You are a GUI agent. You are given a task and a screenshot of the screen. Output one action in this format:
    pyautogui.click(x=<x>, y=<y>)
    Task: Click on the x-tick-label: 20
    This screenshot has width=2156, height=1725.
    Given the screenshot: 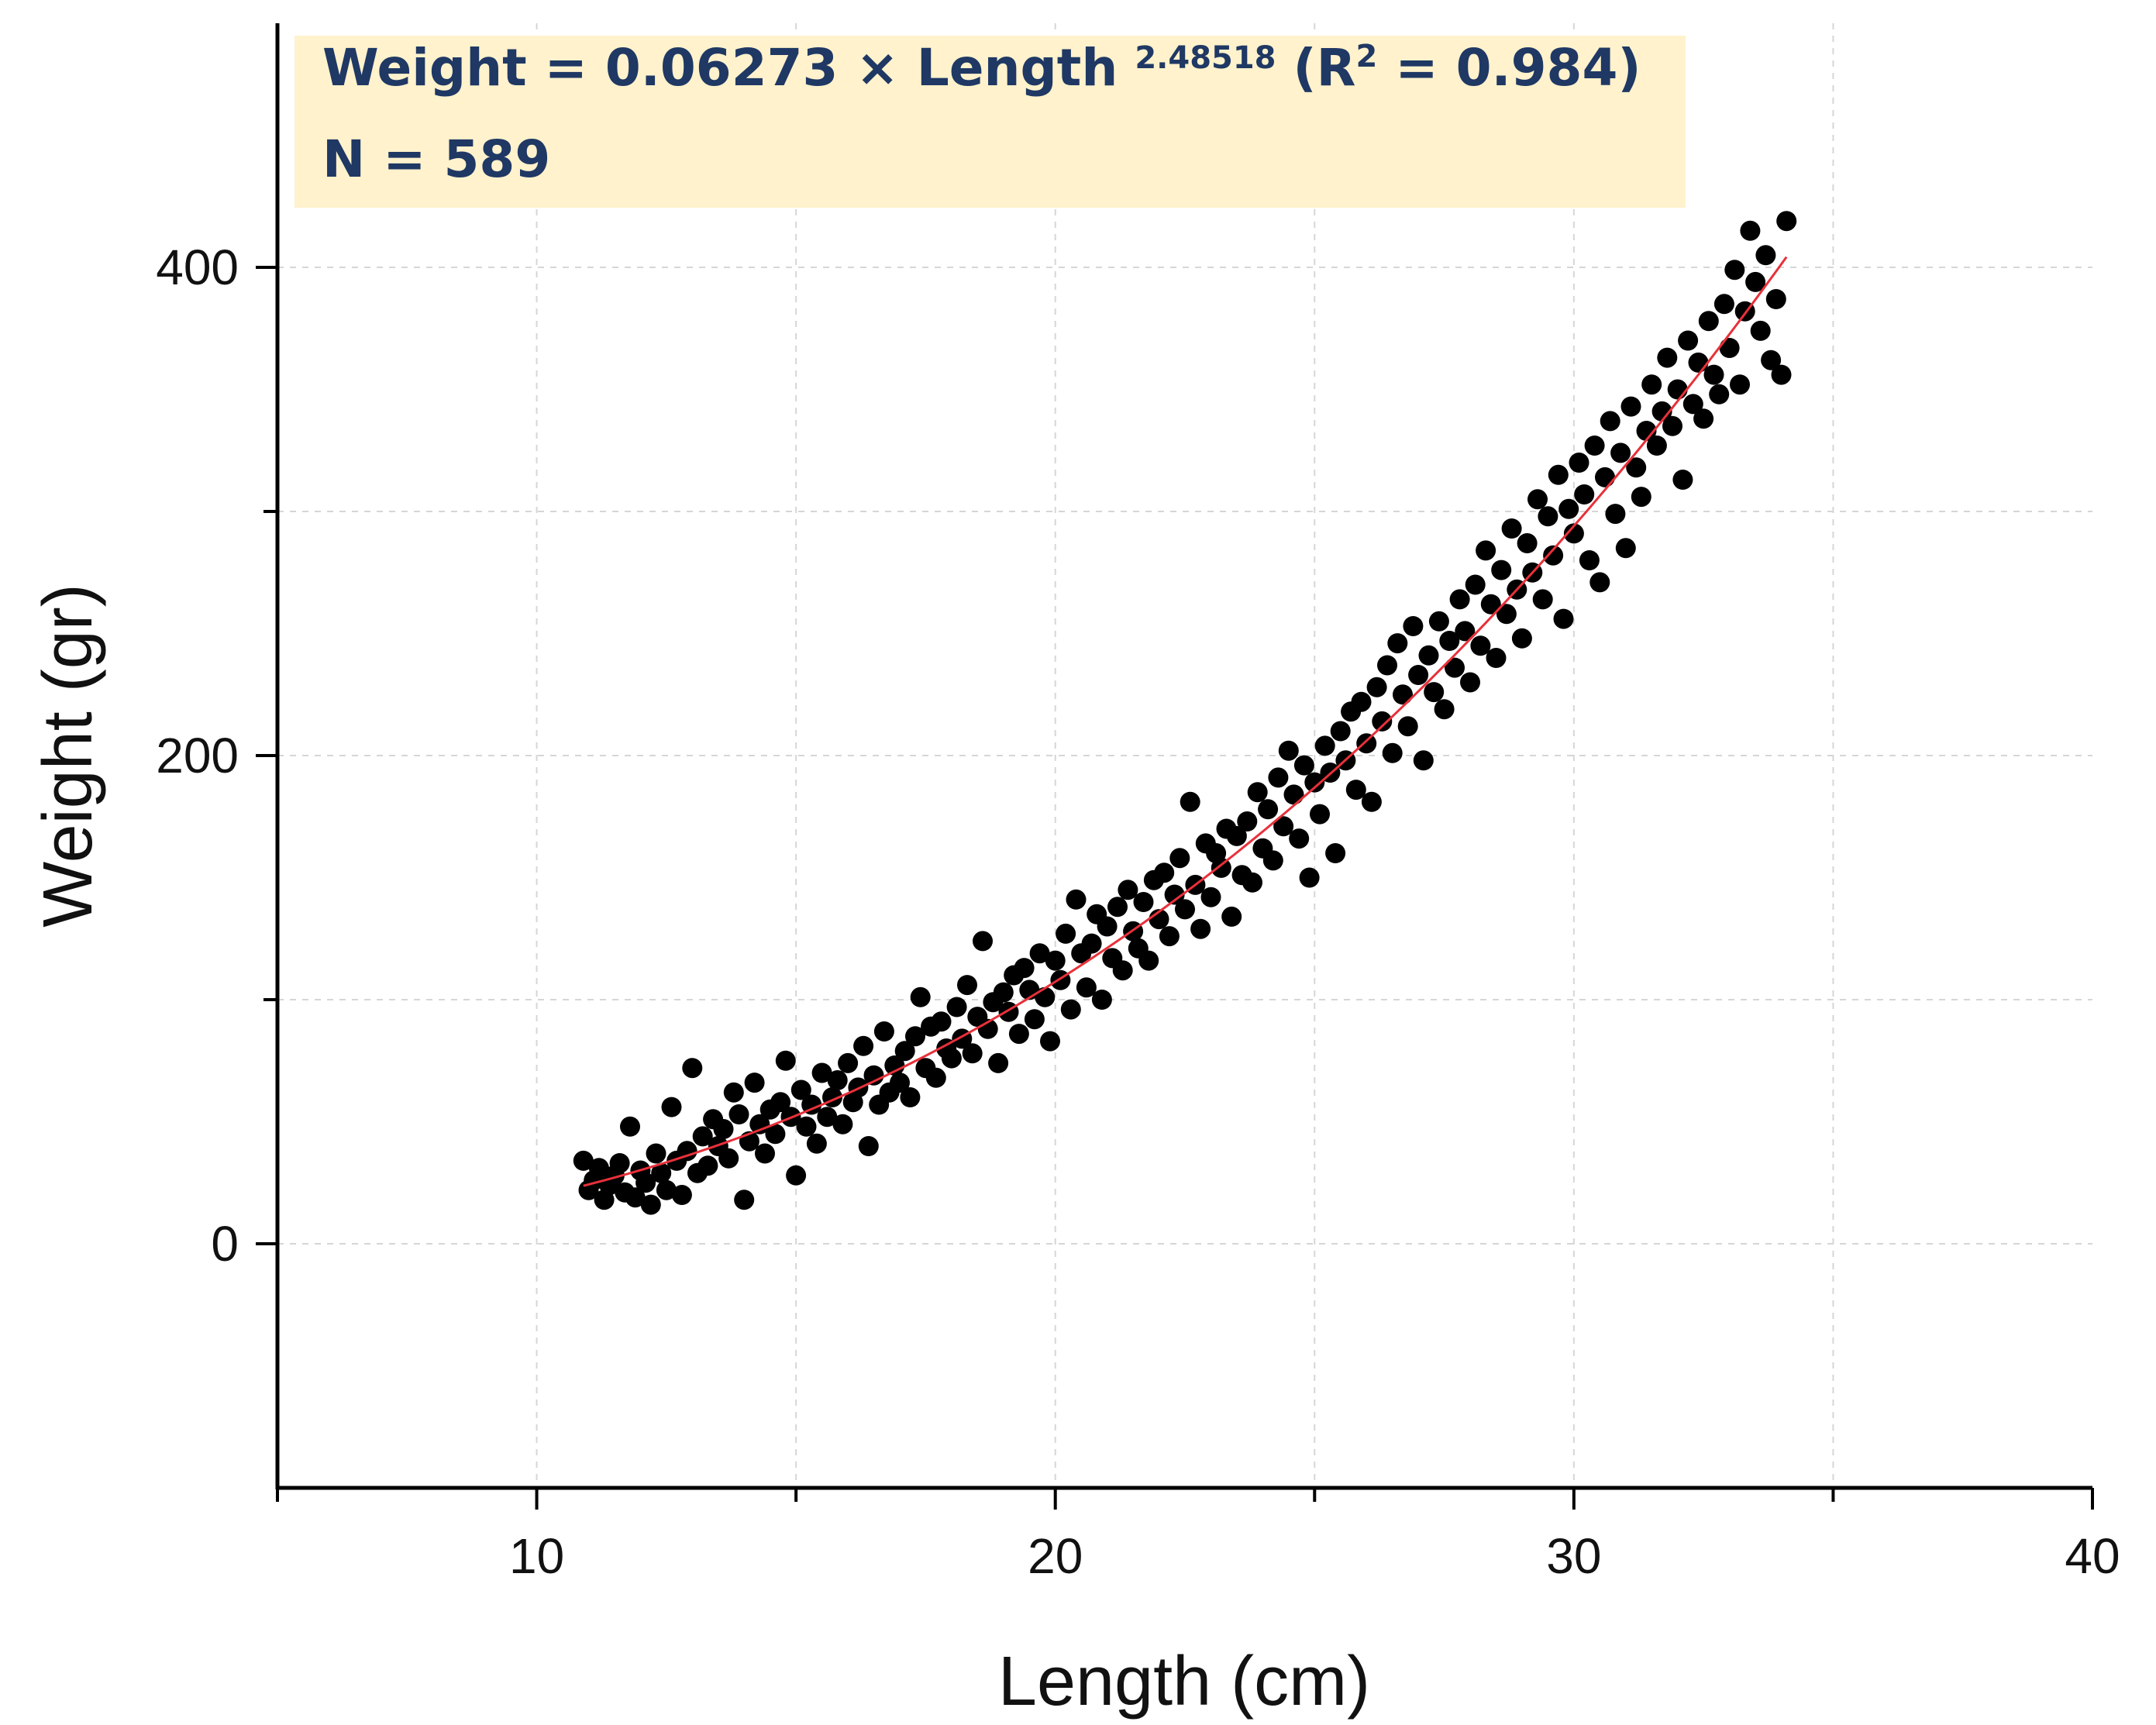 What is the action you would take?
    pyautogui.click(x=1055, y=1556)
    